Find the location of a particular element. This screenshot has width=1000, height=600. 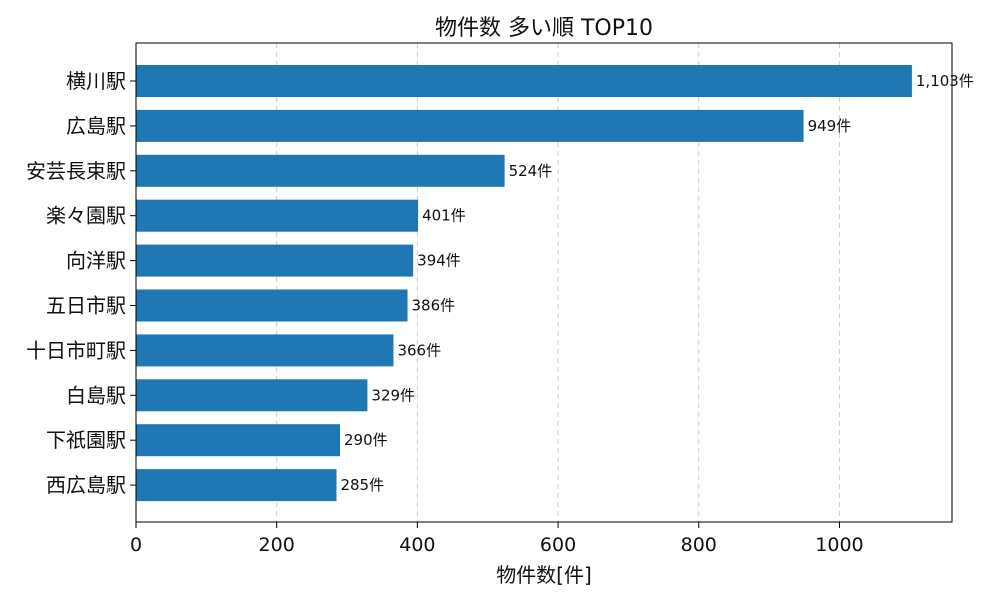

bar-value-label: 366件 is located at coordinates (419, 350).